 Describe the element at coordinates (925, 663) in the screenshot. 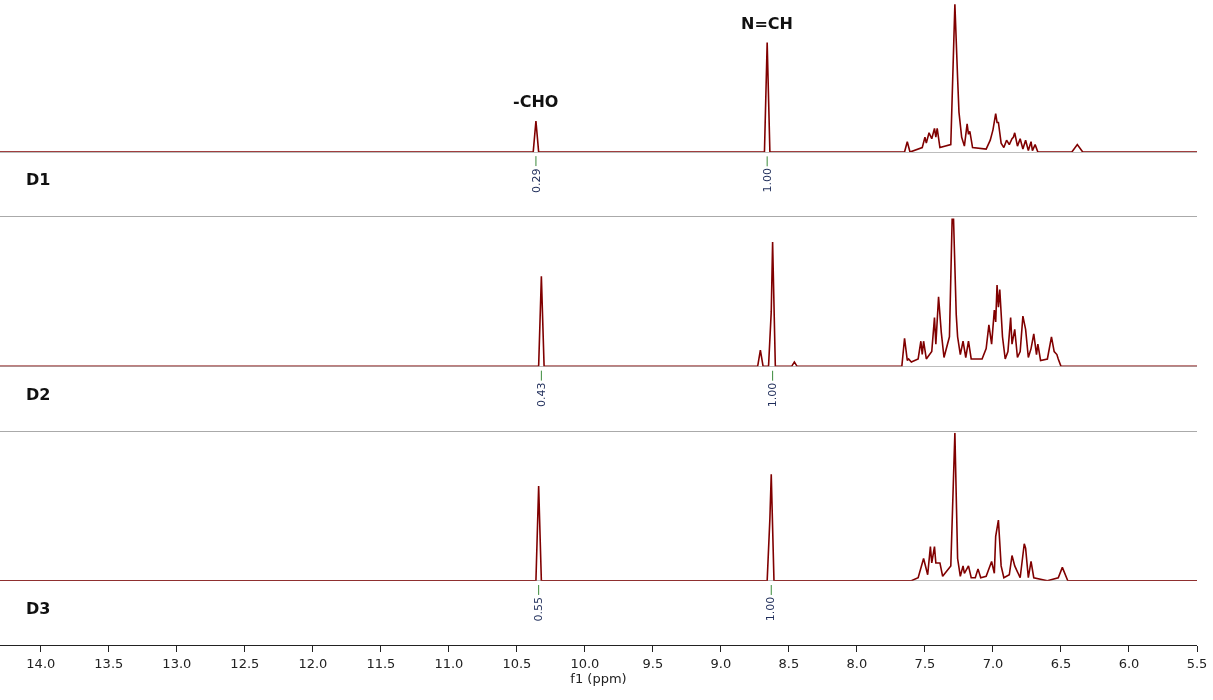

I see `x-tick-label: 7.5` at that location.